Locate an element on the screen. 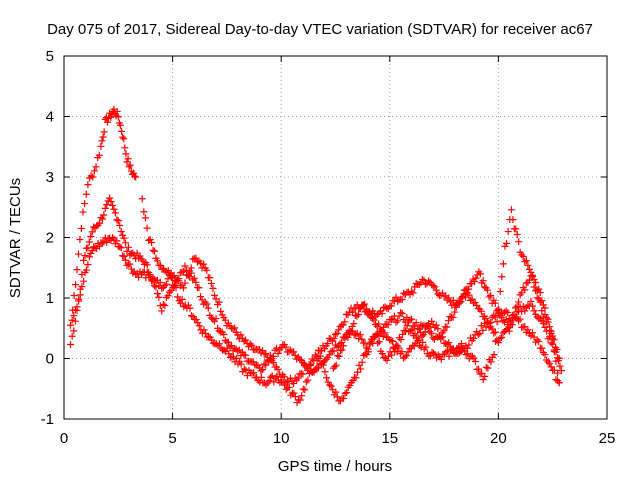  y-tick-label: 5 is located at coordinates (50, 56).